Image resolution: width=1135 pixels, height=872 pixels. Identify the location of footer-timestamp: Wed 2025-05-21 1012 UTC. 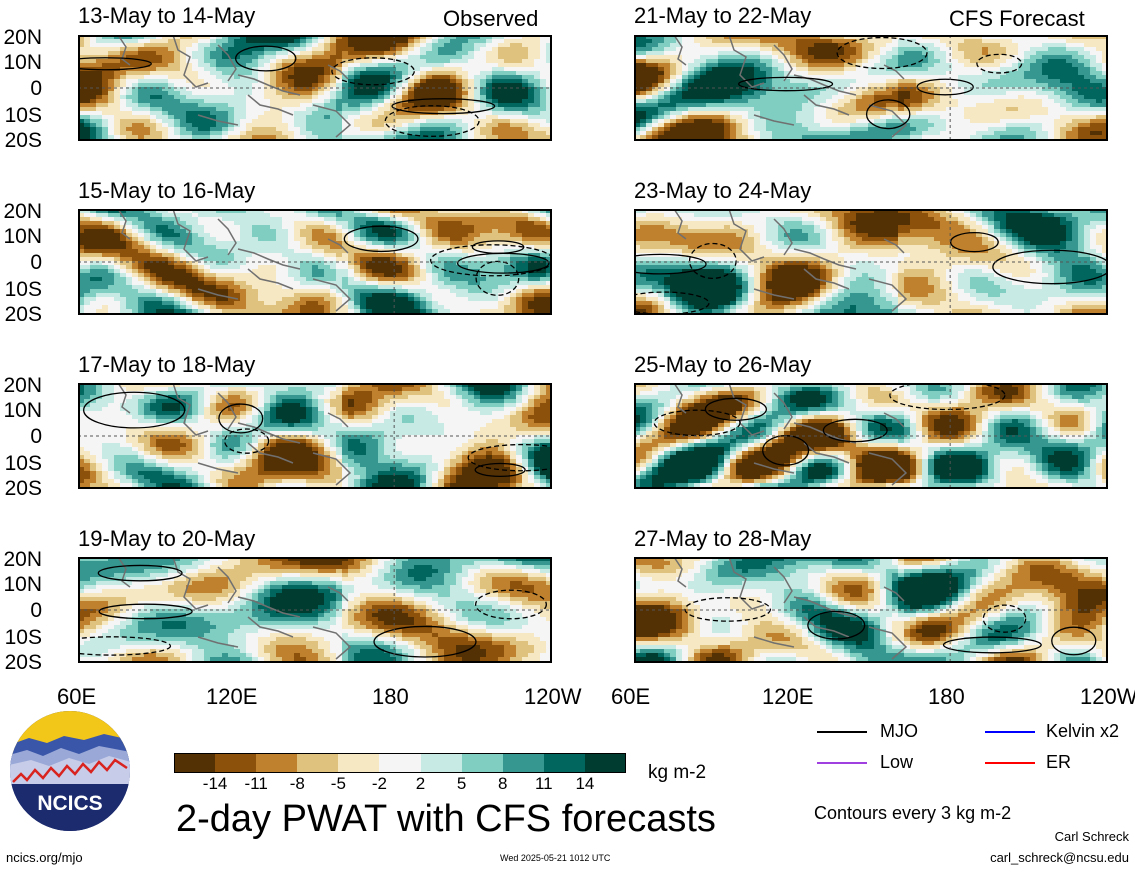
(555, 858).